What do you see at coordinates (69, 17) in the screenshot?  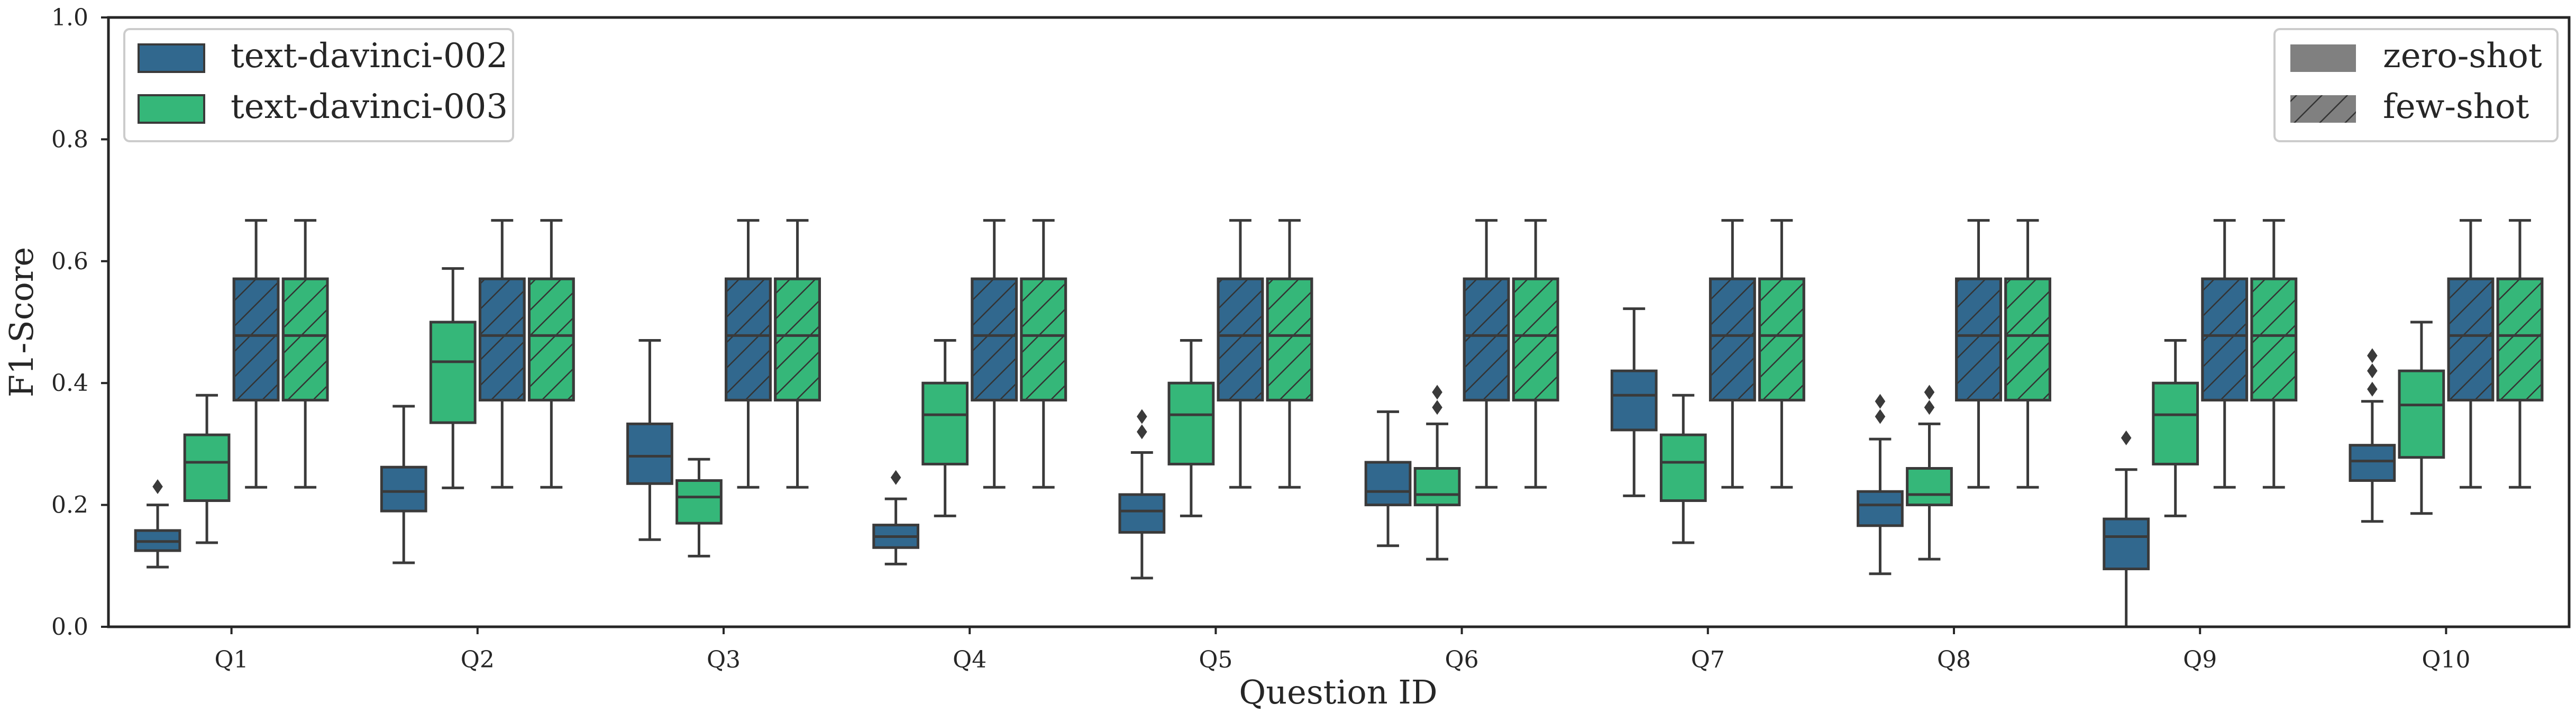 I see `y-tick-label: 1.0` at bounding box center [69, 17].